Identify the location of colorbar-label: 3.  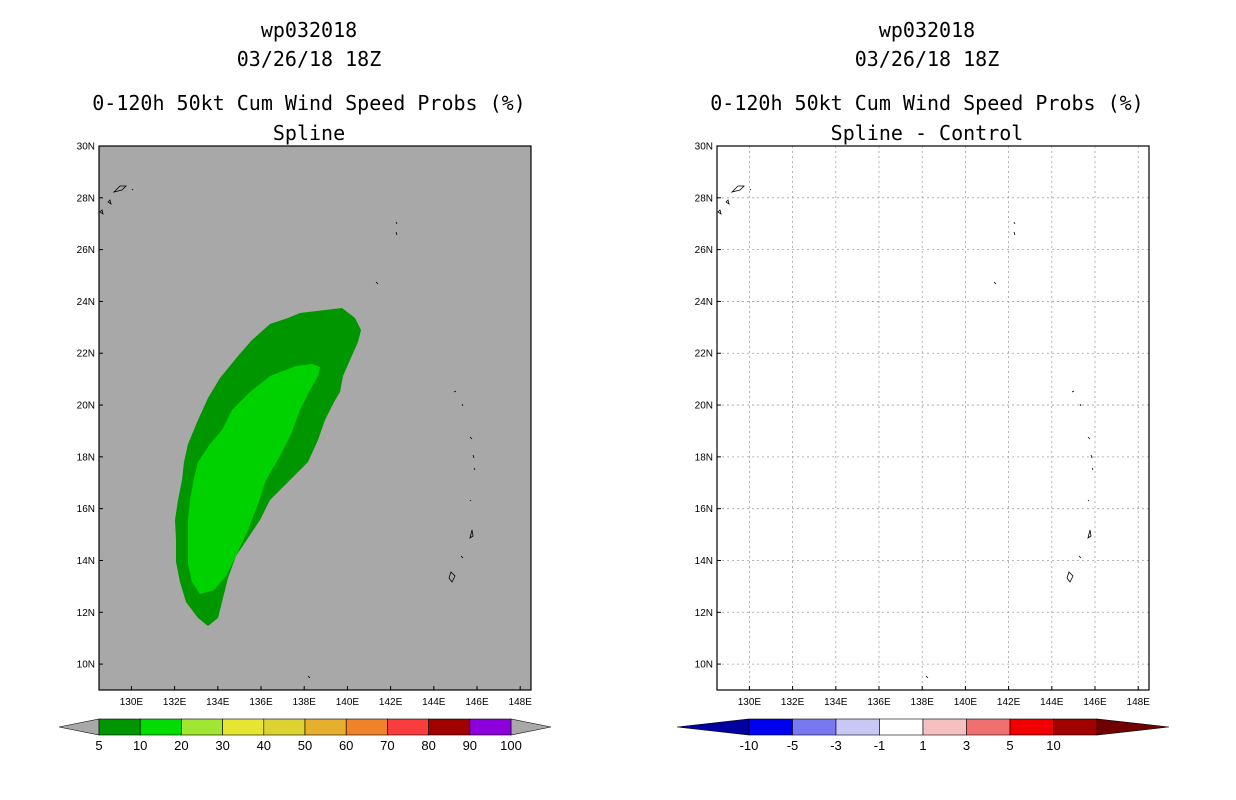
(966, 745).